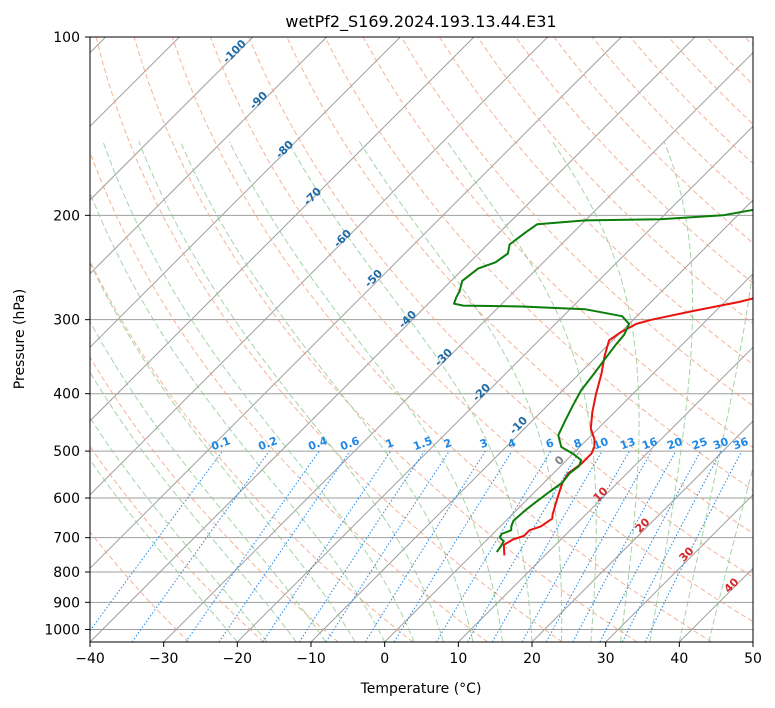 Image resolution: width=775 pixels, height=708 pixels. What do you see at coordinates (66, 321) in the screenshot?
I see `y-tick-label: 300` at bounding box center [66, 321].